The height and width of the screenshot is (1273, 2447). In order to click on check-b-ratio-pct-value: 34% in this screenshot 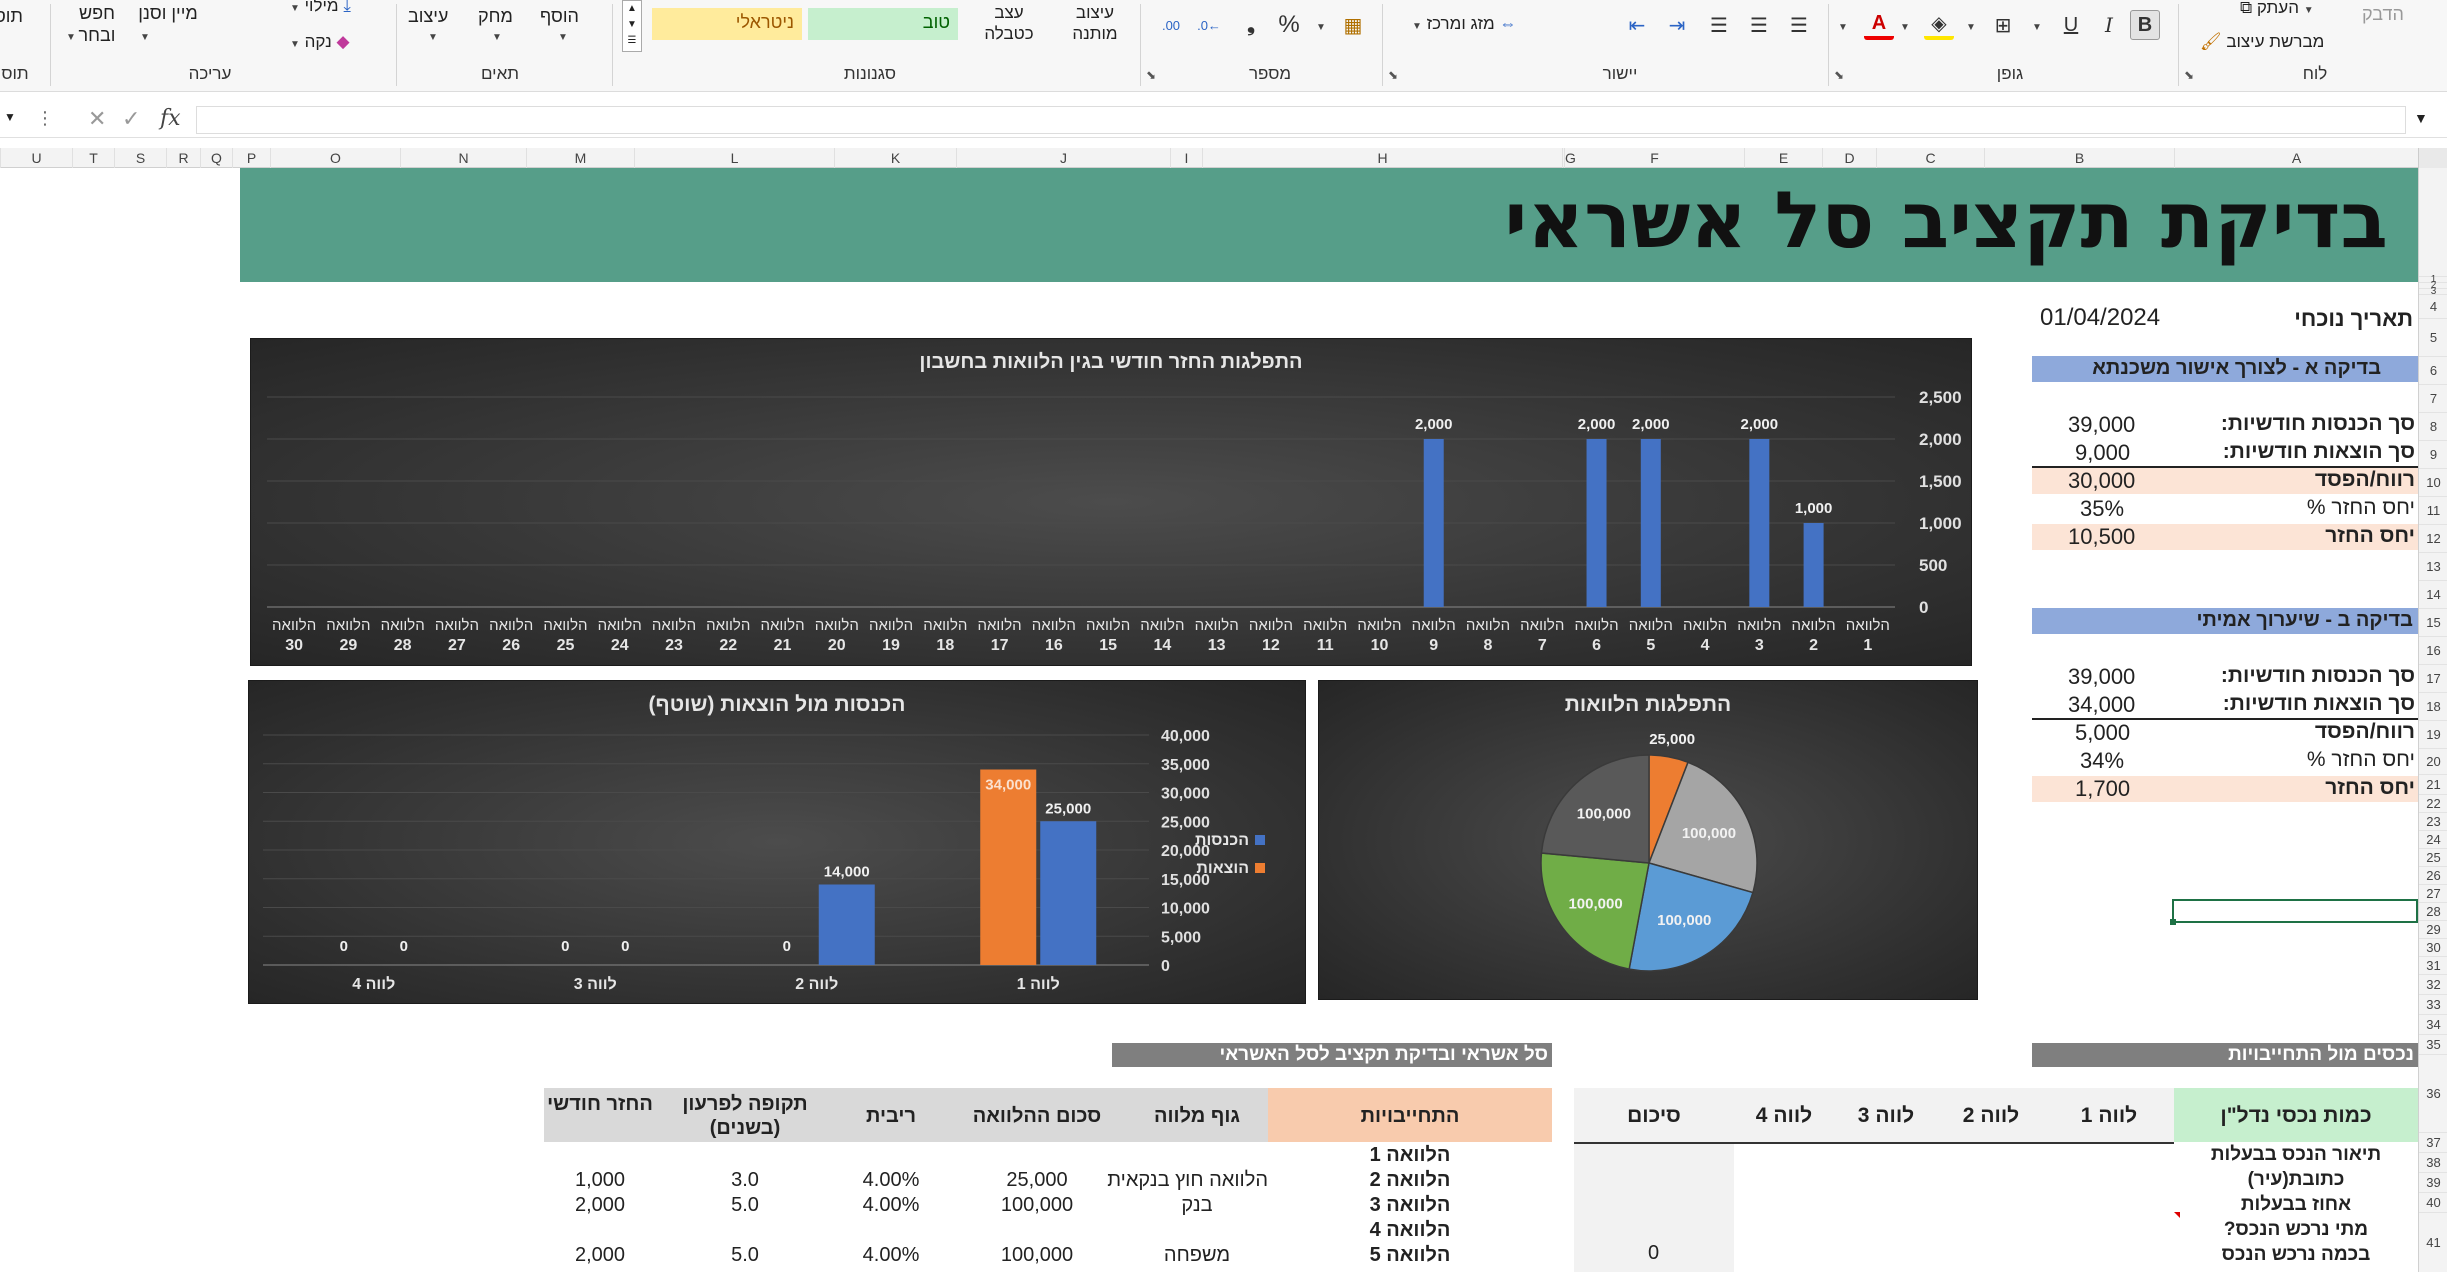, I will do `click(2102, 760)`.